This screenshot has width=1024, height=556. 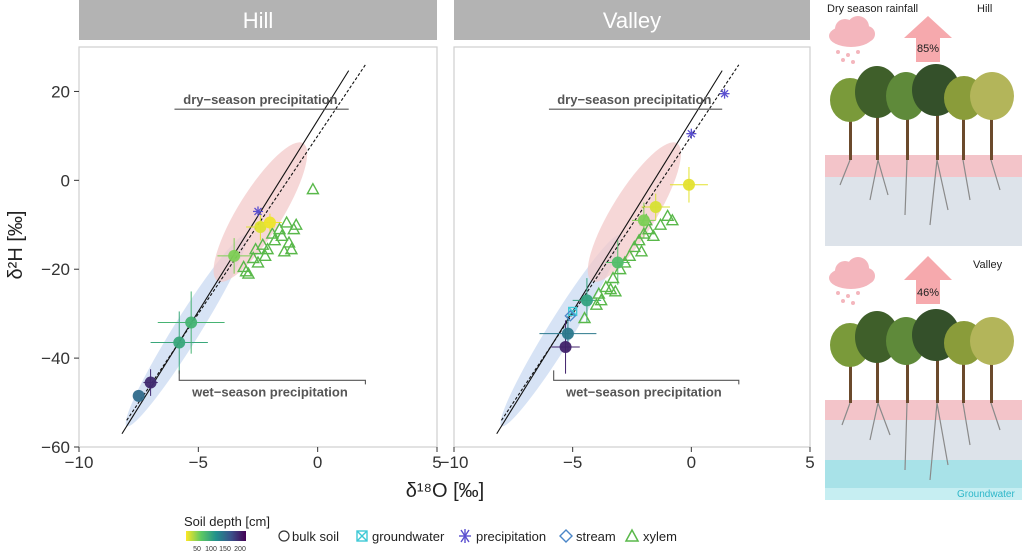 I want to click on illus-rain-label: Dry season rainfall, so click(x=872, y=9).